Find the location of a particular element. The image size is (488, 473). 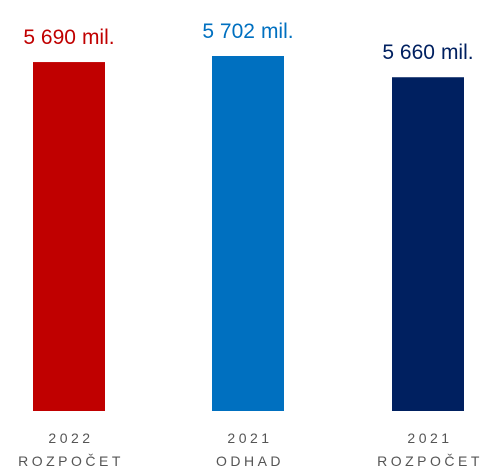

value-label-1: 5 690 mil. is located at coordinates (68, 37).